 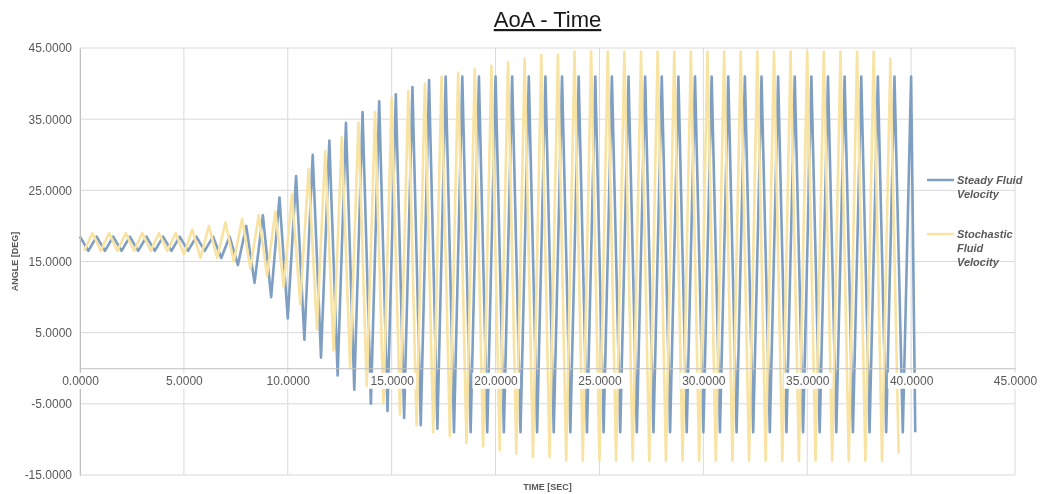 I want to click on y-tick-label: -15.0000, so click(x=48, y=475).